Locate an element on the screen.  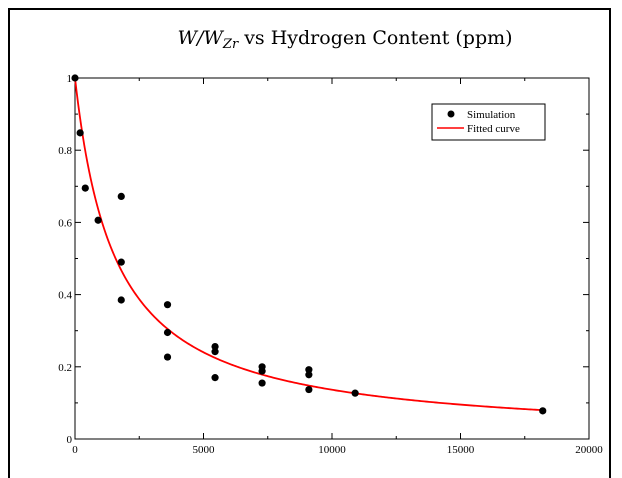
chart-title: W/WZr vs Hydrogen Content (ppm) is located at coordinates (344, 39).